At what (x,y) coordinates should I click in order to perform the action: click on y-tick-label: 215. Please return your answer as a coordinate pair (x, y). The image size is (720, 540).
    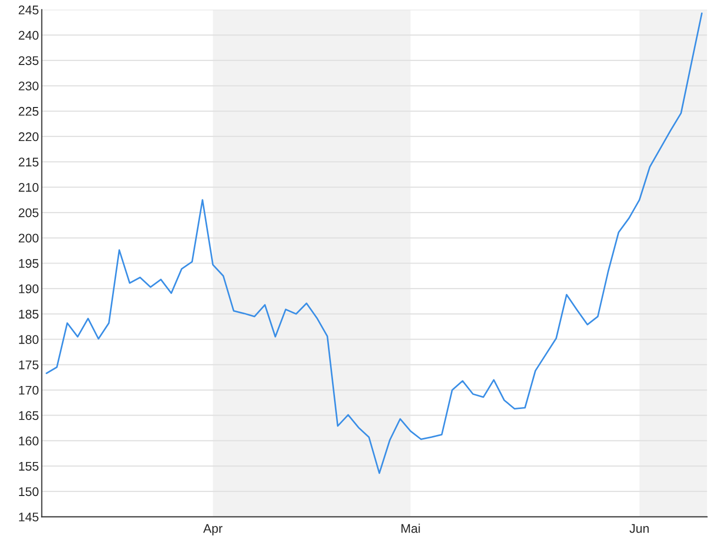
    Looking at the image, I should click on (28, 162).